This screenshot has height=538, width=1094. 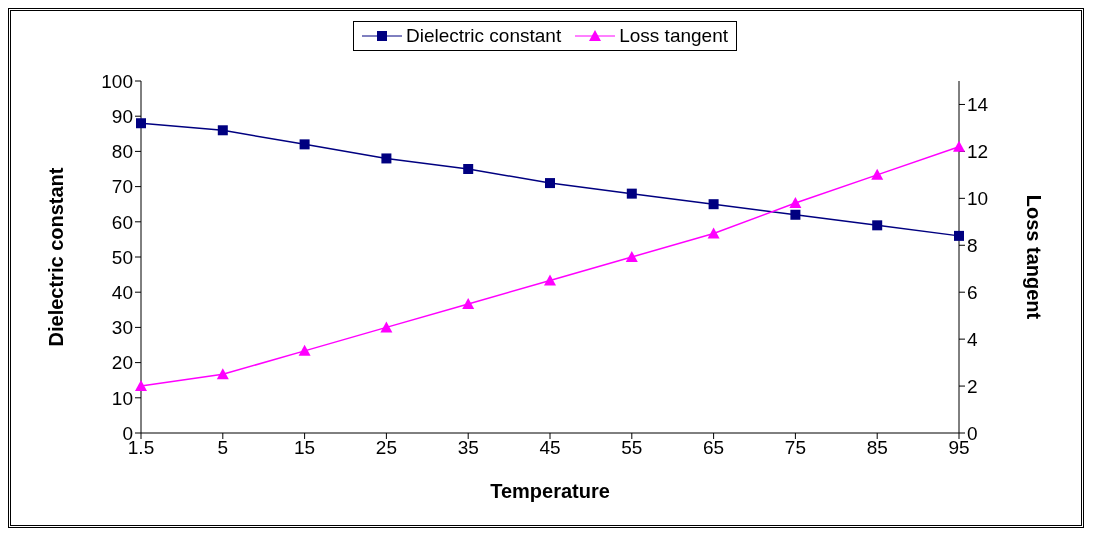 What do you see at coordinates (795, 448) in the screenshot?
I see `x-tick-label: 75` at bounding box center [795, 448].